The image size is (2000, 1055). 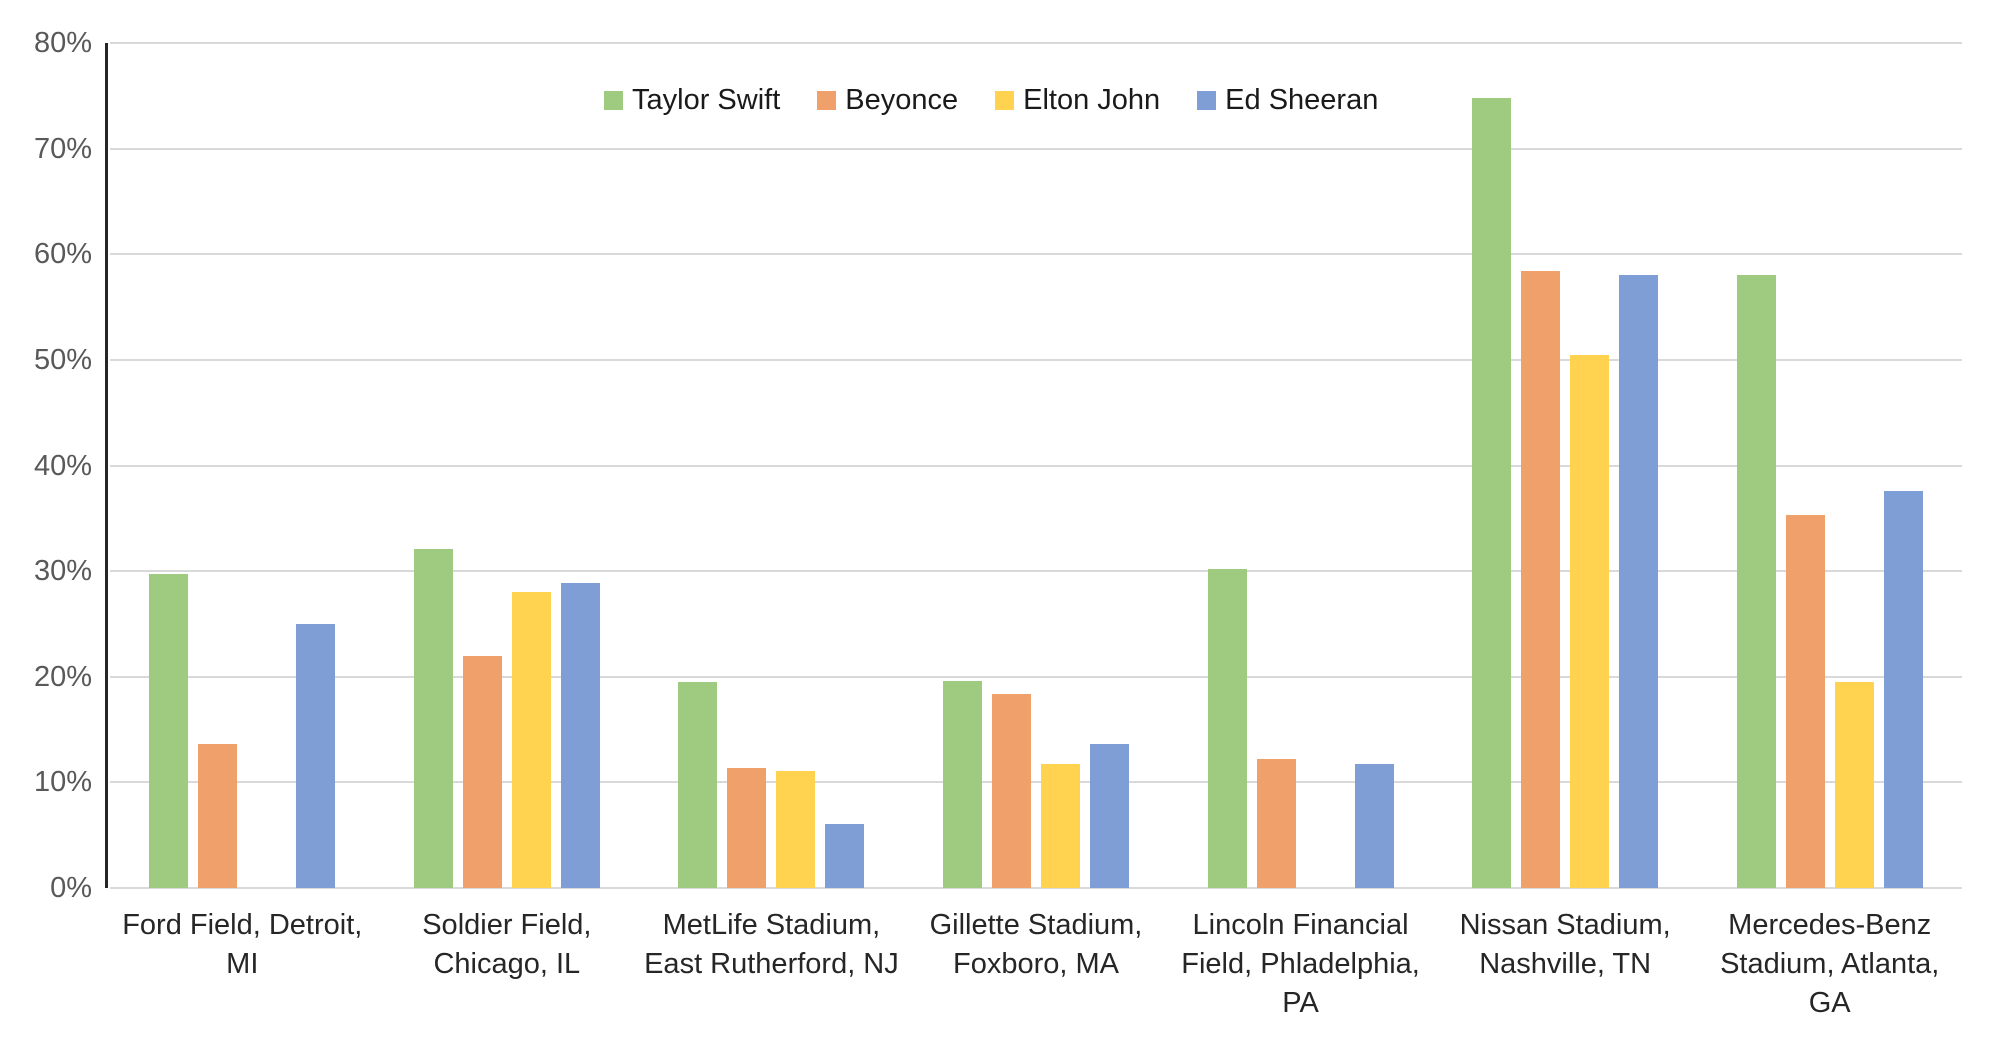 I want to click on y-axis-tick-label: 0%, so click(x=71, y=888).